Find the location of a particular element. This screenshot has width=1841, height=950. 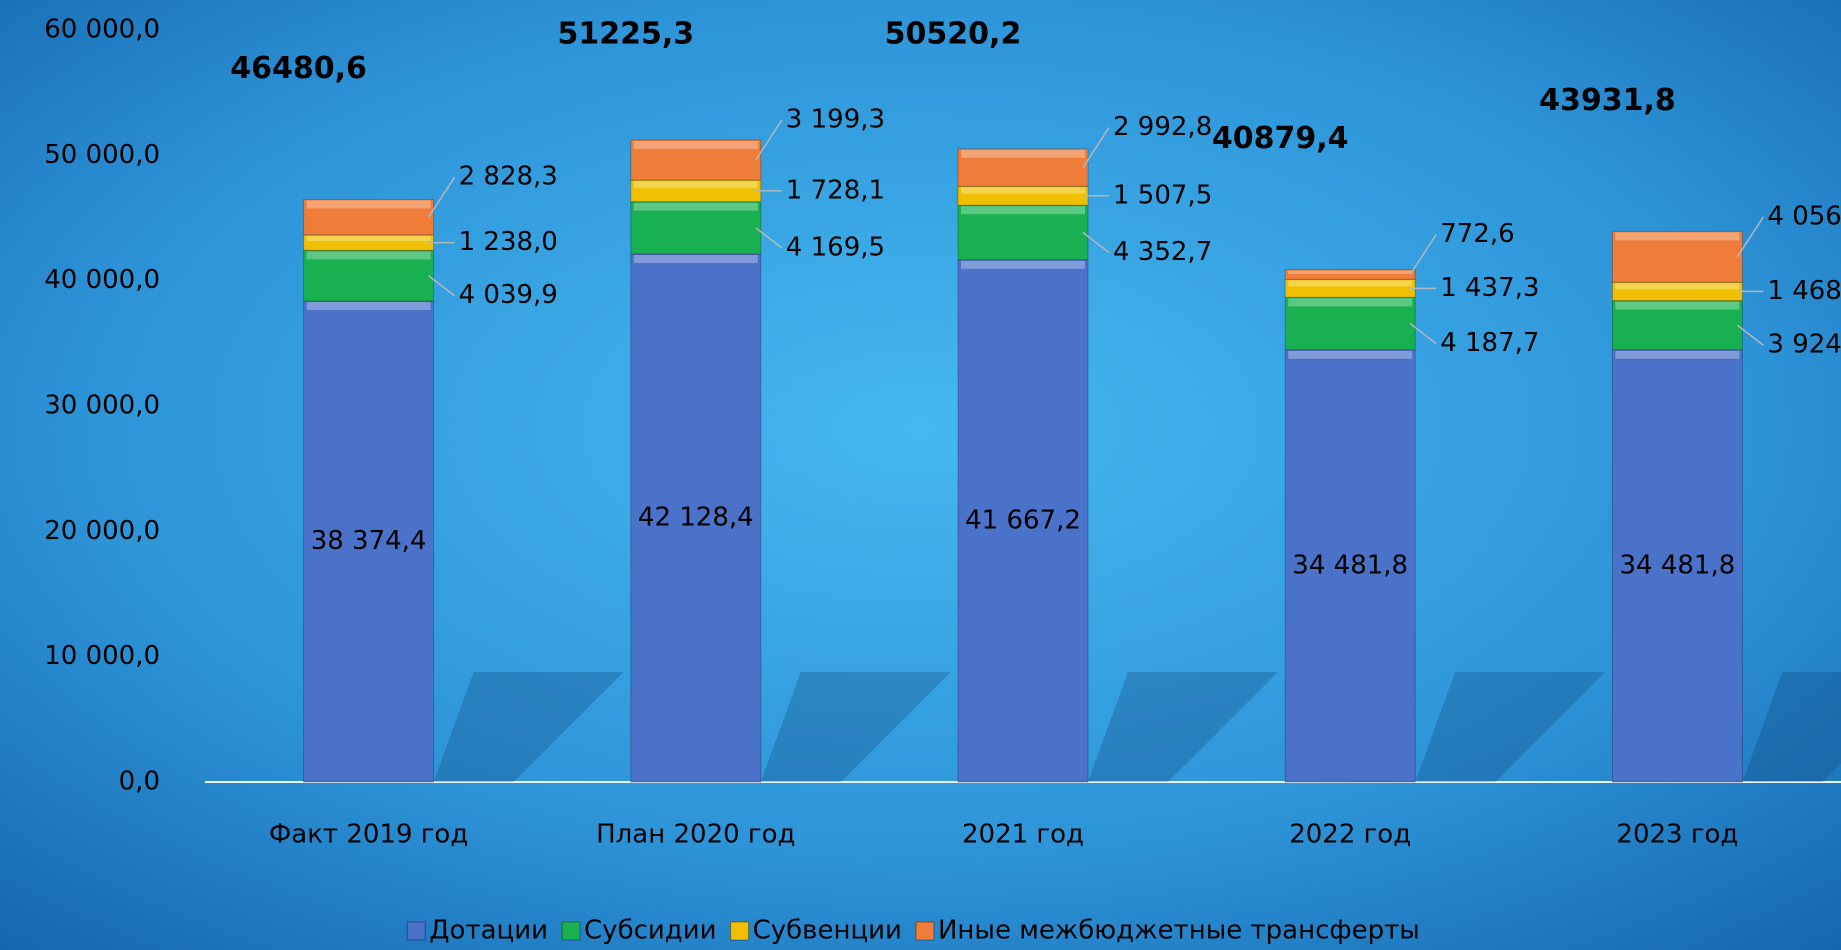

value-label: 1 437,3 is located at coordinates (1489, 288).